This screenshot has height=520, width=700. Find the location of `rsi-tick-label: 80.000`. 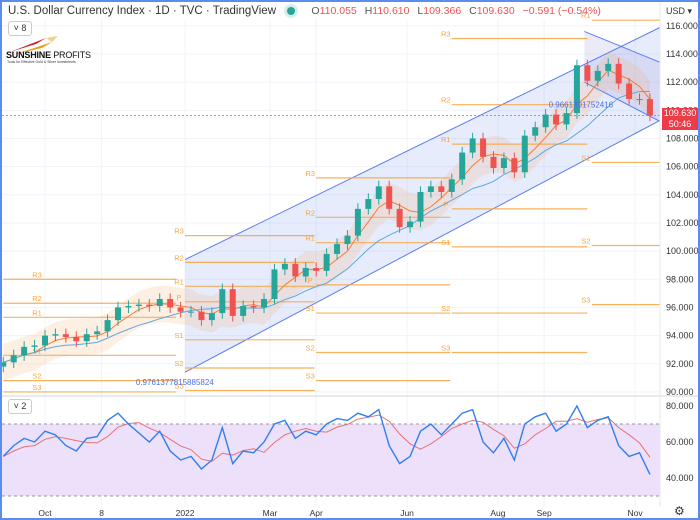

rsi-tick-label: 80.000 is located at coordinates (680, 406).